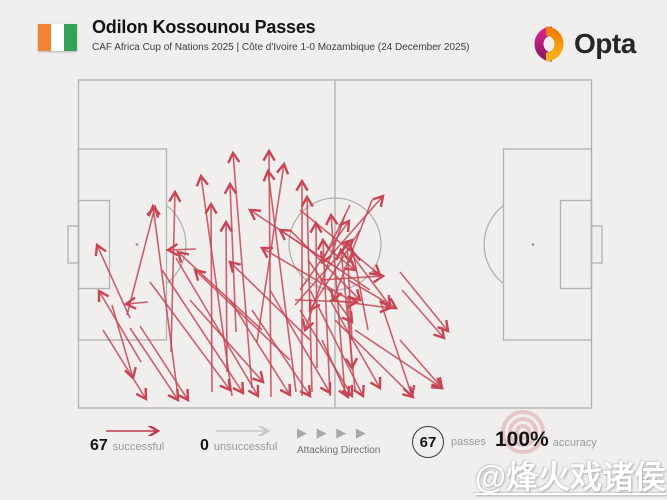  What do you see at coordinates (99, 445) in the screenshot?
I see `successful-count: 67` at bounding box center [99, 445].